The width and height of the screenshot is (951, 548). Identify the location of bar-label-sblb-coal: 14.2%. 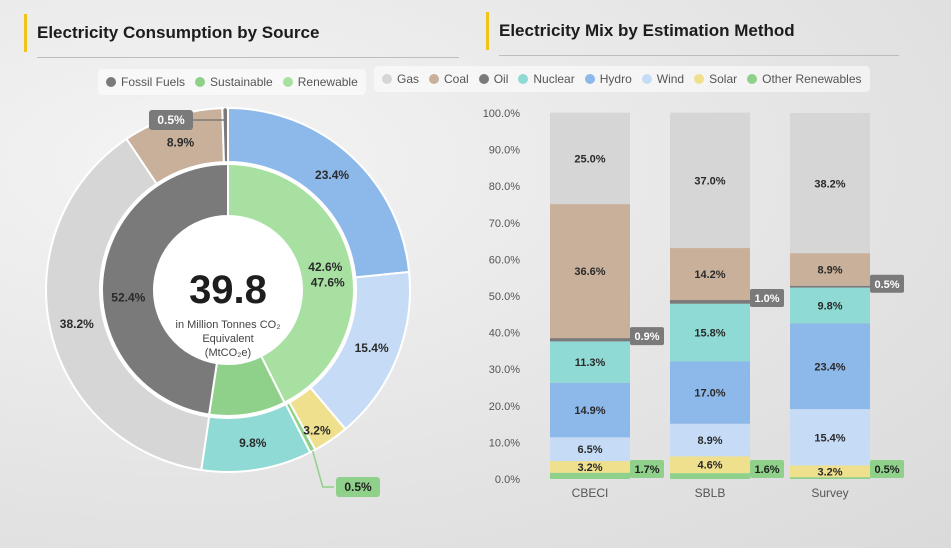
(709, 275).